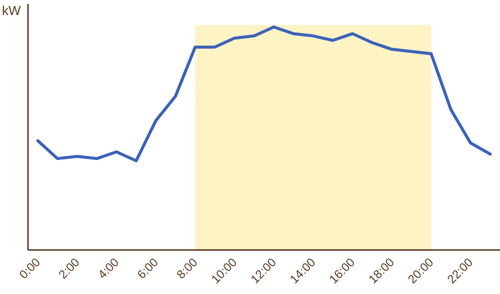 The image size is (500, 294). I want to click on x-tick-label: 4:00, so click(108, 268).